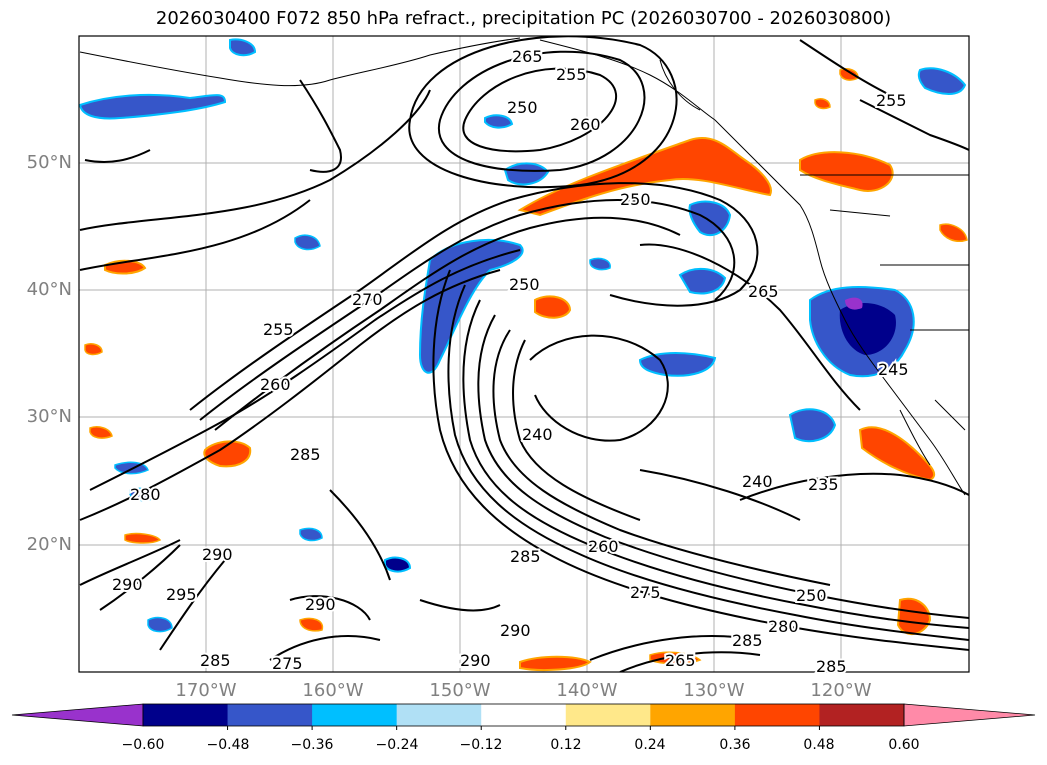 The width and height of the screenshot is (1047, 765). What do you see at coordinates (312, 745) in the screenshot?
I see `colorbar-tick: −0.36` at bounding box center [312, 745].